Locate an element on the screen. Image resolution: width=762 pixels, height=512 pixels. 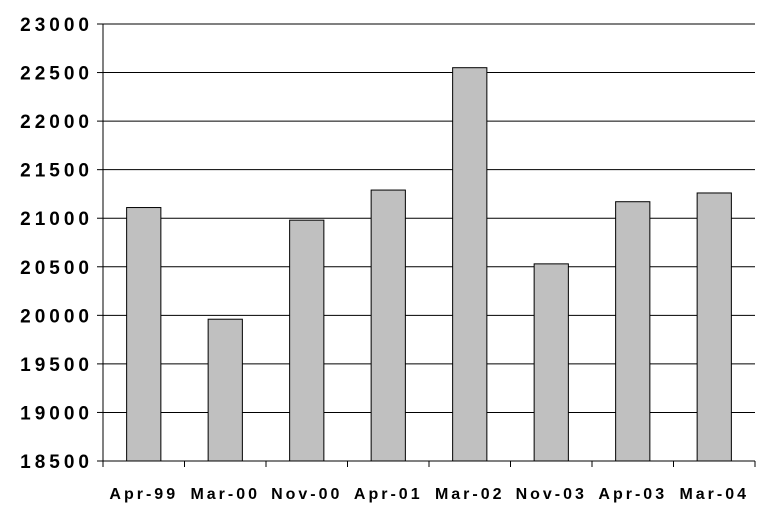
x-tick-label: Mar-04 is located at coordinates (714, 494).